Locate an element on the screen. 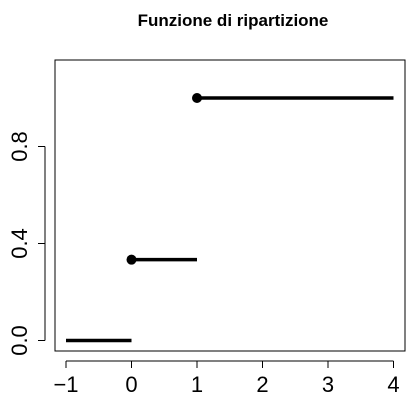 The image size is (414, 403). x-tick-label: 2 is located at coordinates (262, 384).